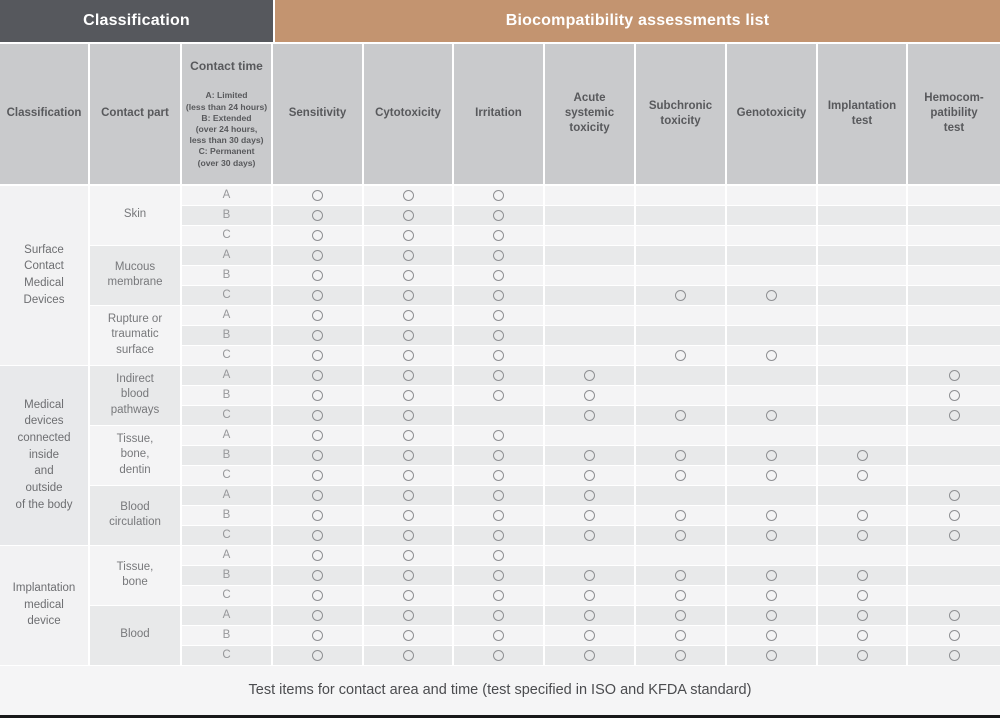 The image size is (1000, 718). What do you see at coordinates (500, 395) in the screenshot?
I see `table-row: B` at bounding box center [500, 395].